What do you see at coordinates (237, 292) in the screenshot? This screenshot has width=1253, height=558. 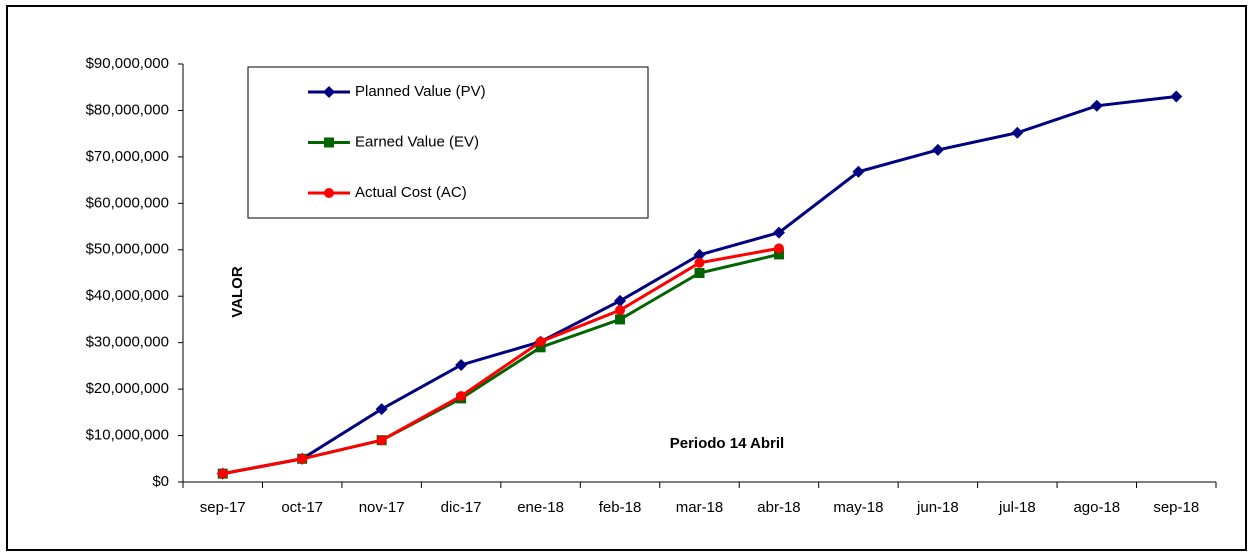 I see `y-axis-label: VALOR` at bounding box center [237, 292].